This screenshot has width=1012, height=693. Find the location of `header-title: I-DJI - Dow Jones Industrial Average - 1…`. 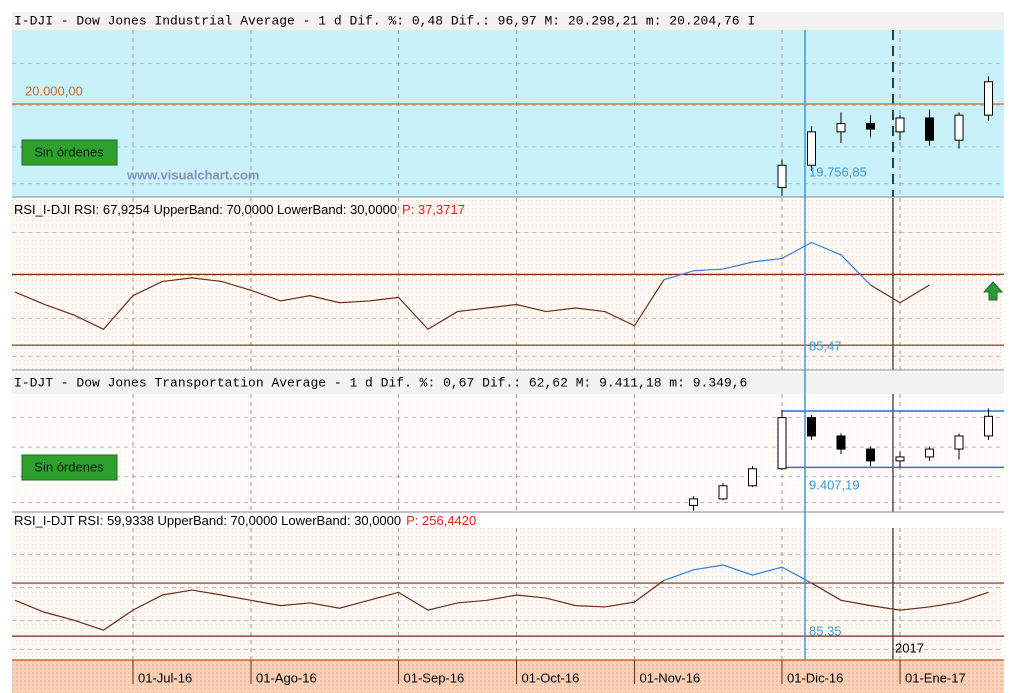

header-title: I-DJI - Dow Jones Industrial Average - 1… is located at coordinates (384, 20).